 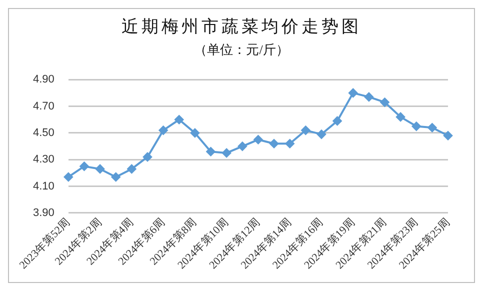 I want to click on y-tick-label: 4.70, so click(x=43, y=106).